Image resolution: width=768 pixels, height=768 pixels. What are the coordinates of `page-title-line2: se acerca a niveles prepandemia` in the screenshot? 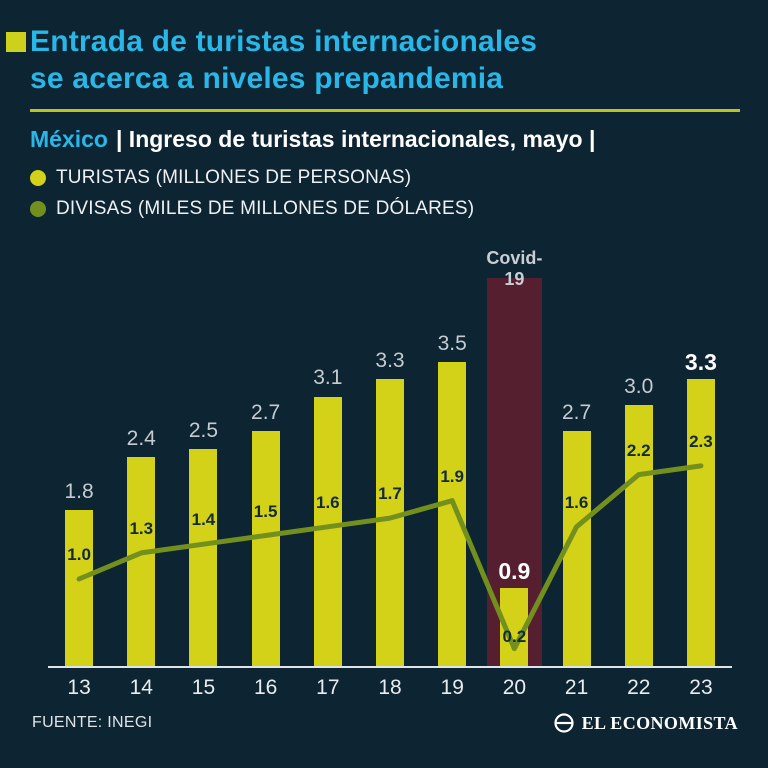 It's located at (267, 78).